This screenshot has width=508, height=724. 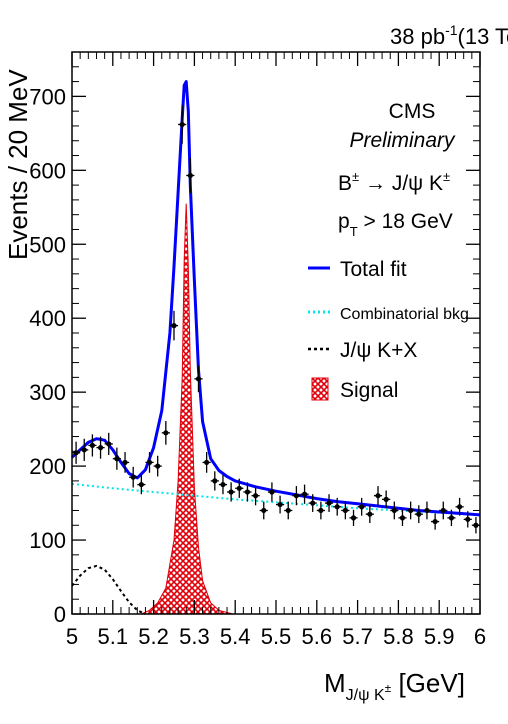 I want to click on x-tick-label: 5.6, so click(x=317, y=636).